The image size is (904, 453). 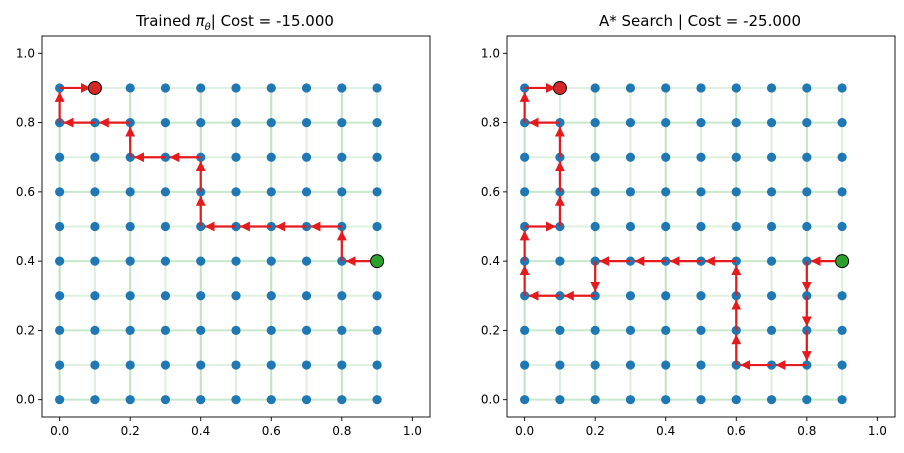 I want to click on right-x-tick-label: 0.0, so click(x=524, y=431).